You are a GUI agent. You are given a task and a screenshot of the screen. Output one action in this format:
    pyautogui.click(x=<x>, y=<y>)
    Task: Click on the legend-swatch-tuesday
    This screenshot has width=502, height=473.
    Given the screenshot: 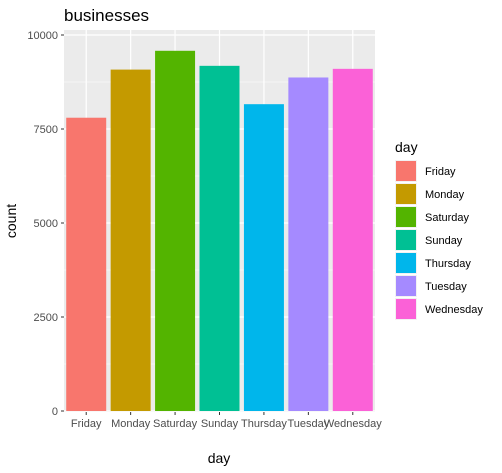 What is the action you would take?
    pyautogui.click(x=406, y=286)
    